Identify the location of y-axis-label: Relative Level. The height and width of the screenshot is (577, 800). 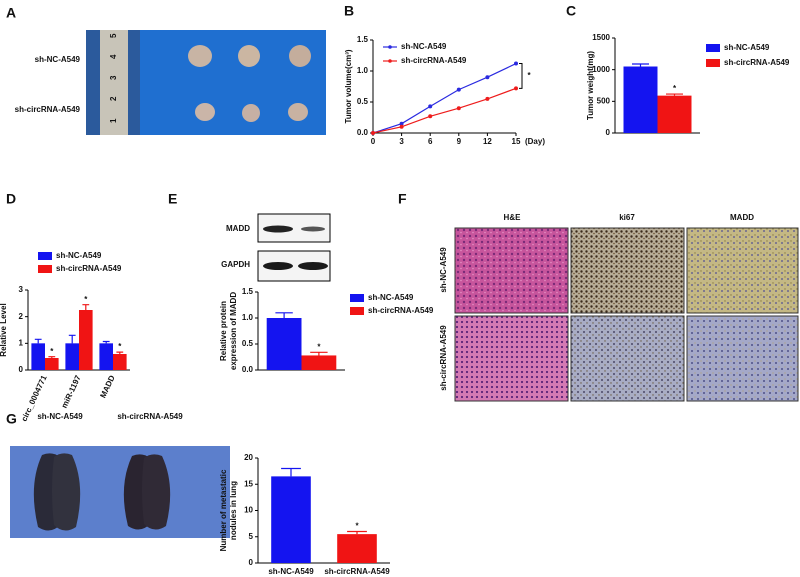
(4, 329).